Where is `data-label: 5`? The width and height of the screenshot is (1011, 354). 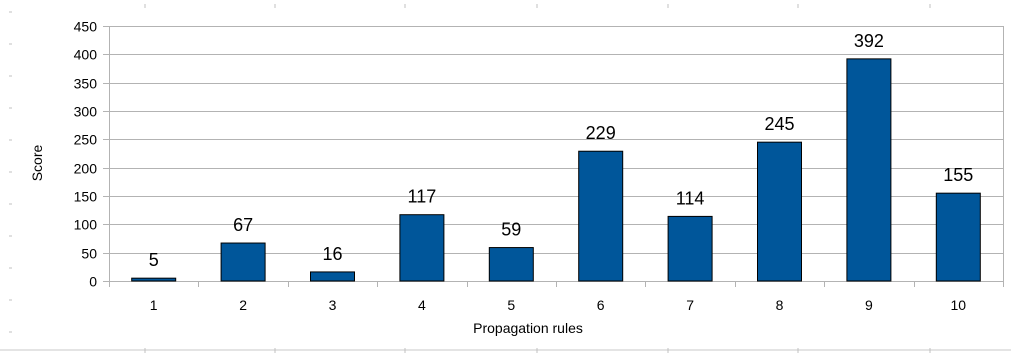
data-label: 5 is located at coordinates (154, 260).